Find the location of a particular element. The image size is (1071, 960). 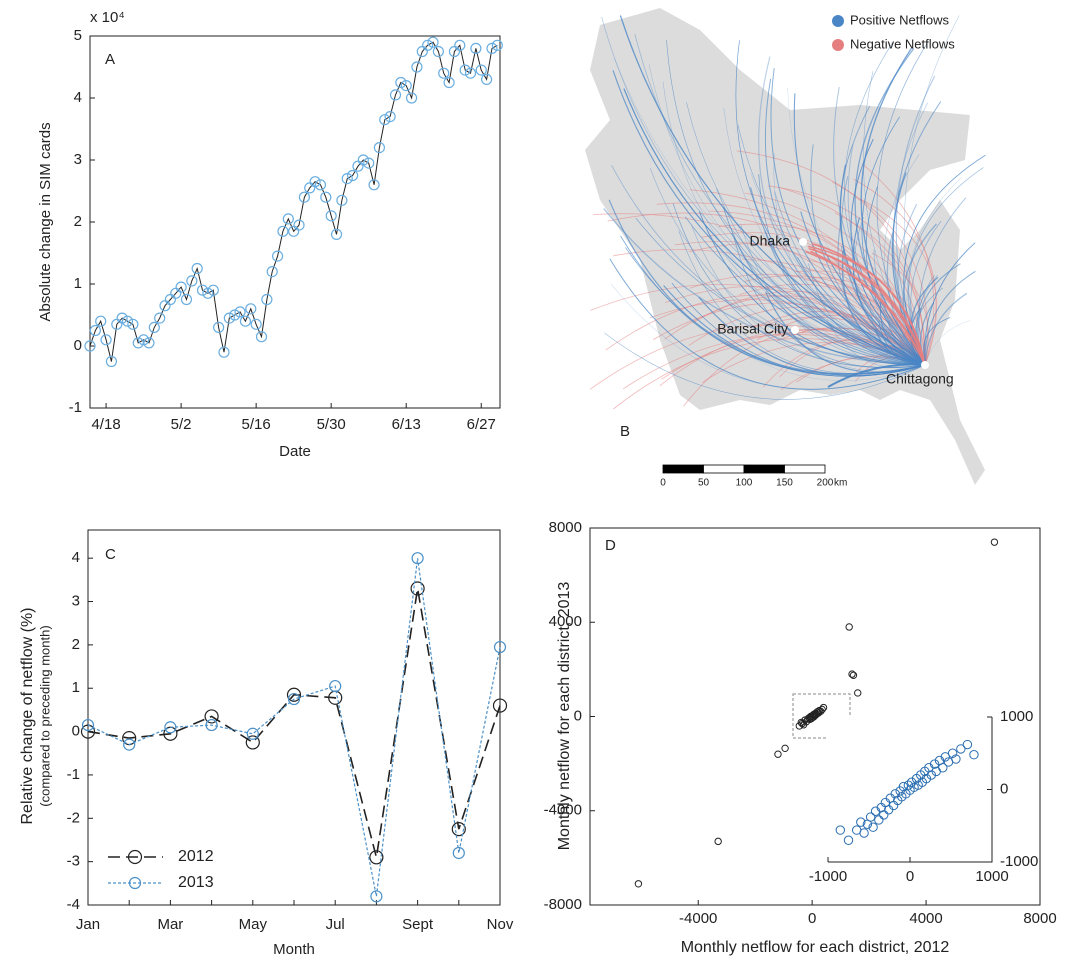

y-tick-label: 2 is located at coordinates (76, 644).